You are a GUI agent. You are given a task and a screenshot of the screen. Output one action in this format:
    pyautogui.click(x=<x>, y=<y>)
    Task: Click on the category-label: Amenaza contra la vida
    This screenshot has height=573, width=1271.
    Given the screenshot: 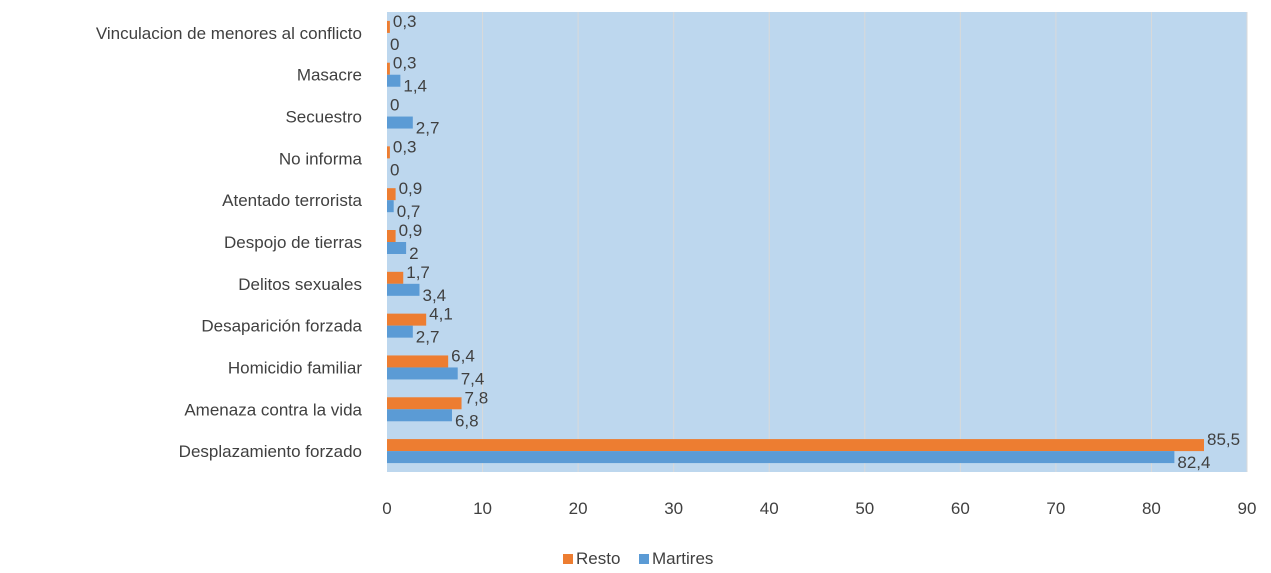 What is the action you would take?
    pyautogui.click(x=273, y=409)
    